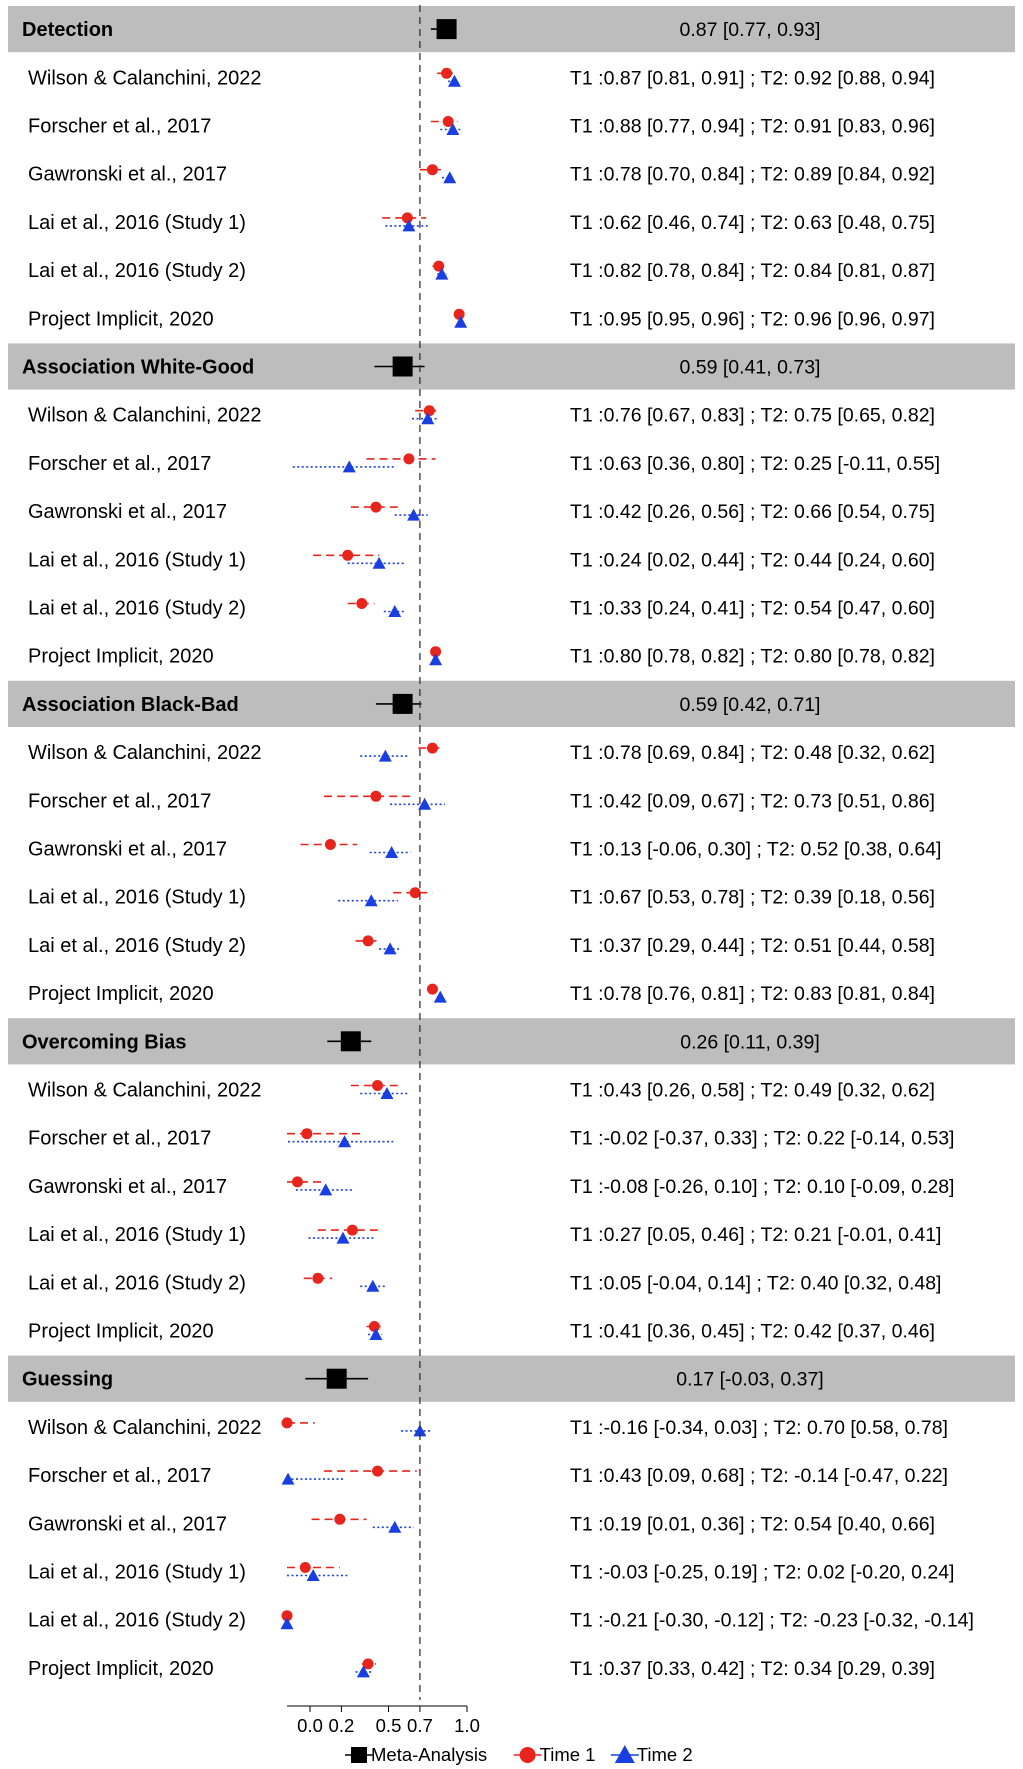 This screenshot has height=1769, width=1023. Describe the element at coordinates (750, 705) in the screenshot. I see `meta-result-label: 0.59 [0.42, 0.71]` at that location.